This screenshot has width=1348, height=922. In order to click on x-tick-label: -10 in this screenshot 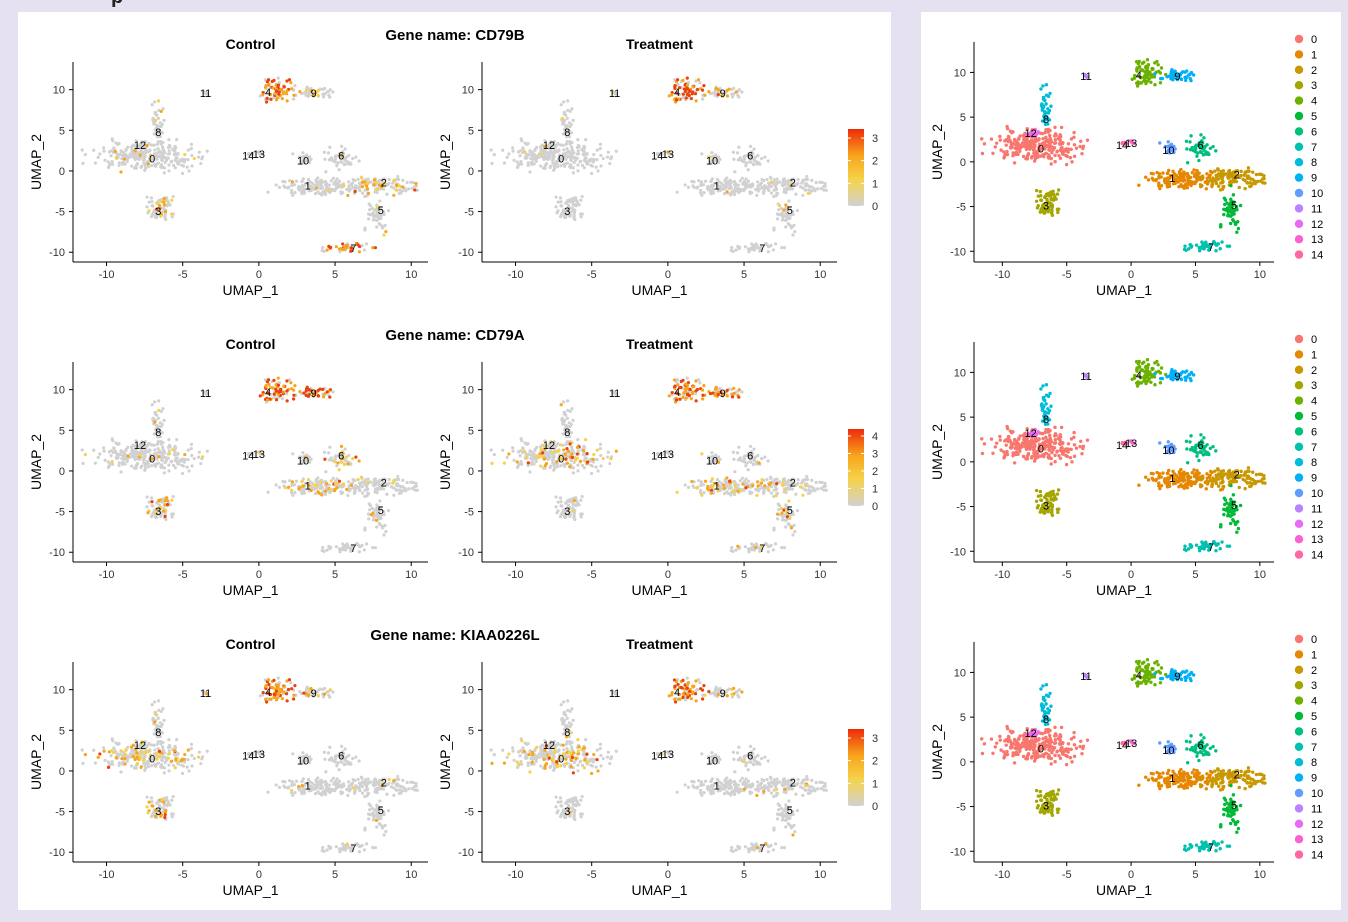, I will do `click(107, 575)`.